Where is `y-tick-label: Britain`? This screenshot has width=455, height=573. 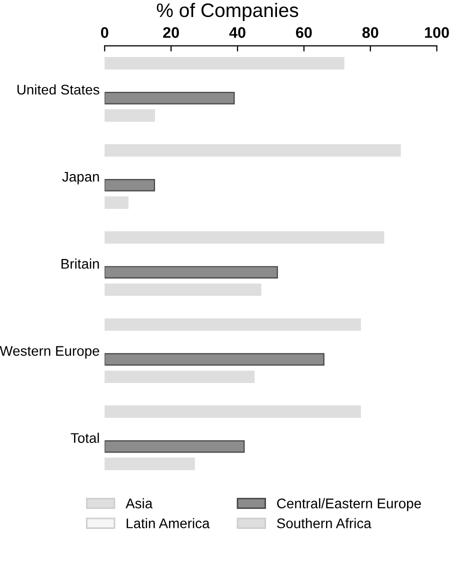
y-tick-label: Britain is located at coordinates (80, 263).